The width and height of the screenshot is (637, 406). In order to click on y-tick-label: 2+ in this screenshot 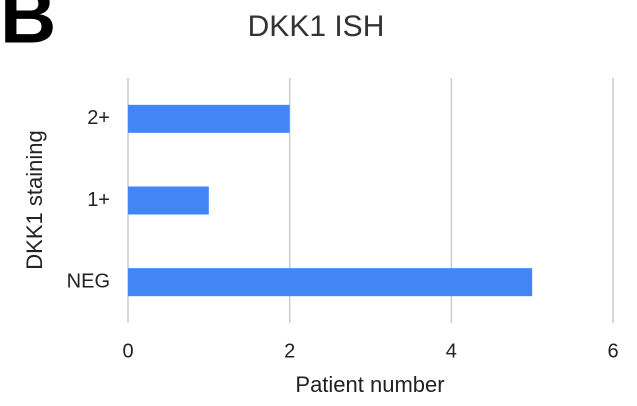, I will do `click(98, 118)`.